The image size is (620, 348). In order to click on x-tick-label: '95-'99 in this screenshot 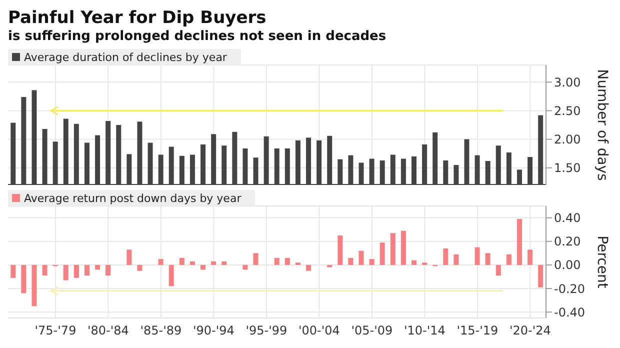, I will do `click(267, 331)`.